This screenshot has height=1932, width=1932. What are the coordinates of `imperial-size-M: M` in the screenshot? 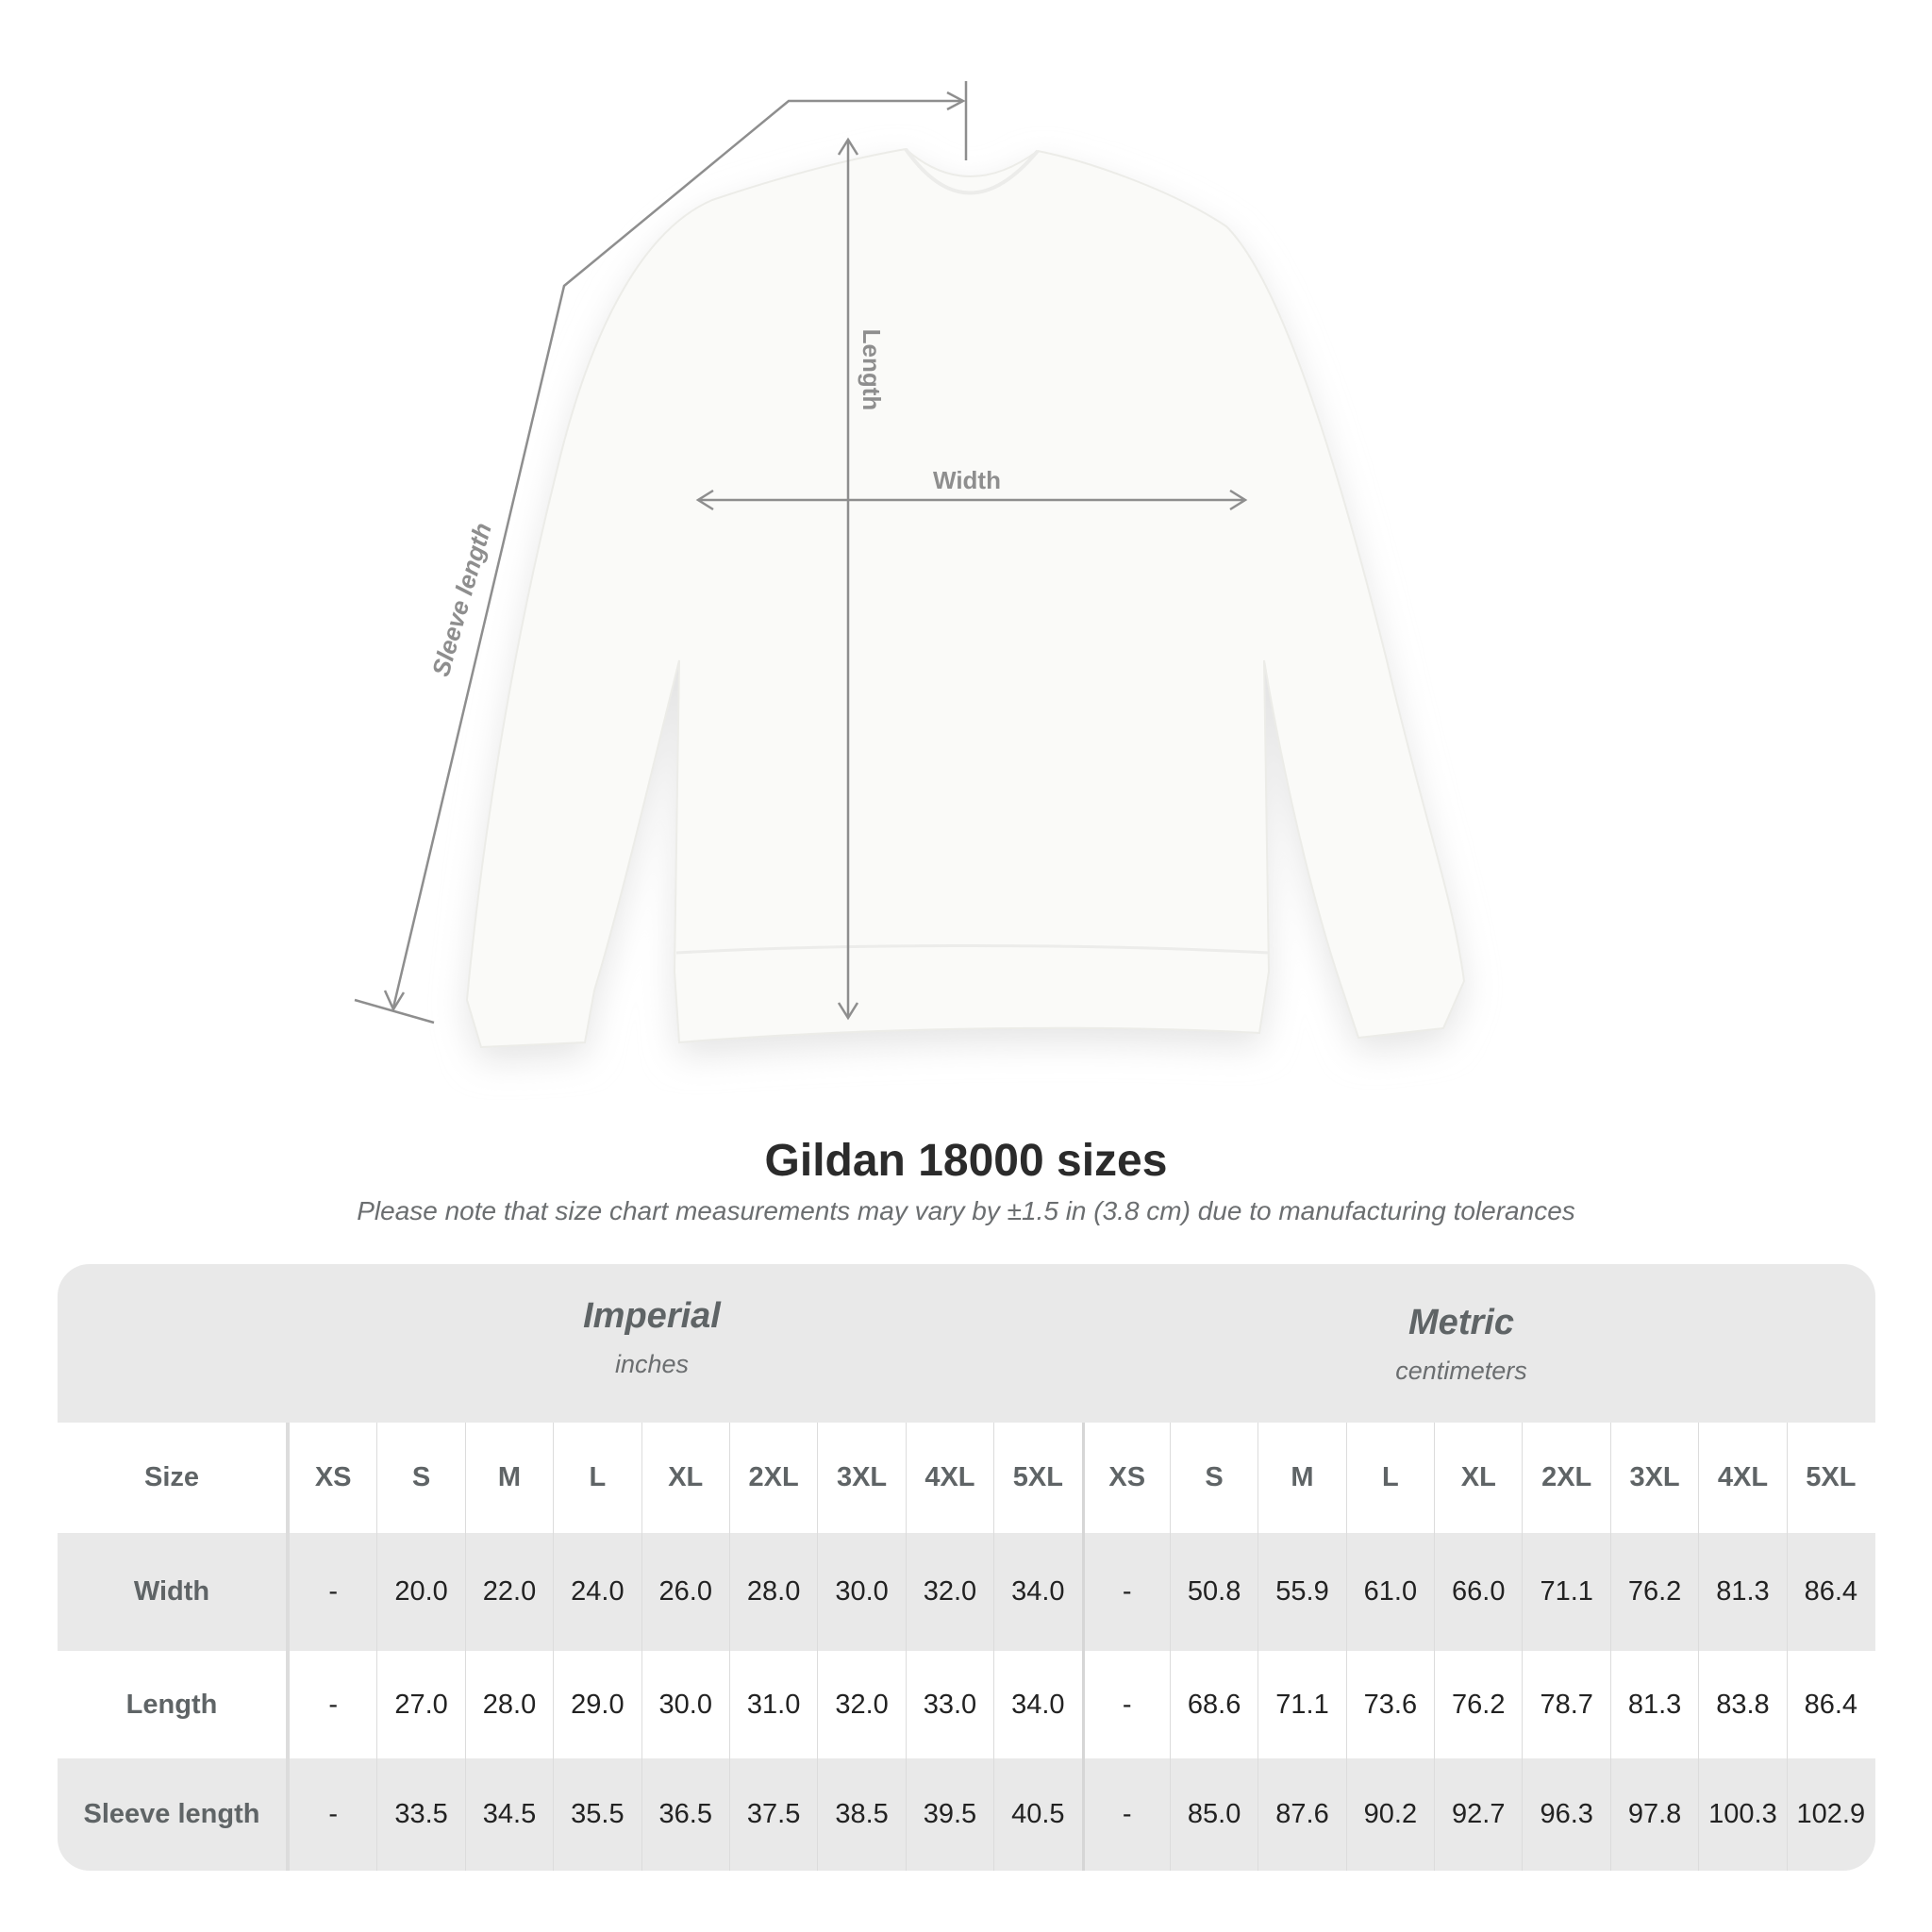 It's located at (508, 1478).